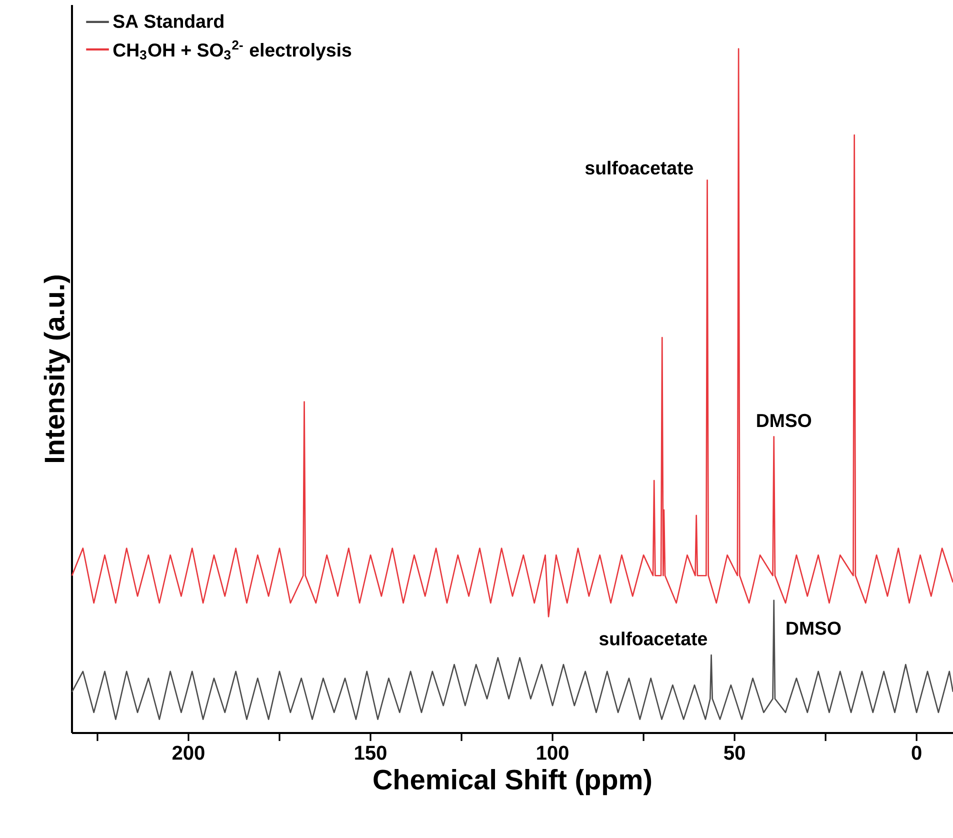  I want to click on x-tick-label: 0, so click(917, 753).